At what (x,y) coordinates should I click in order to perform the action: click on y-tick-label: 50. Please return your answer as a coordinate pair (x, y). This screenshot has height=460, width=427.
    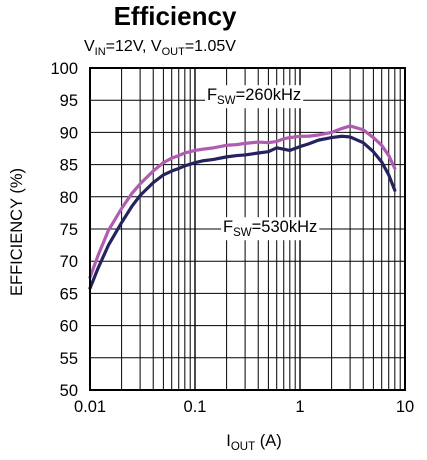
    Looking at the image, I should click on (69, 391).